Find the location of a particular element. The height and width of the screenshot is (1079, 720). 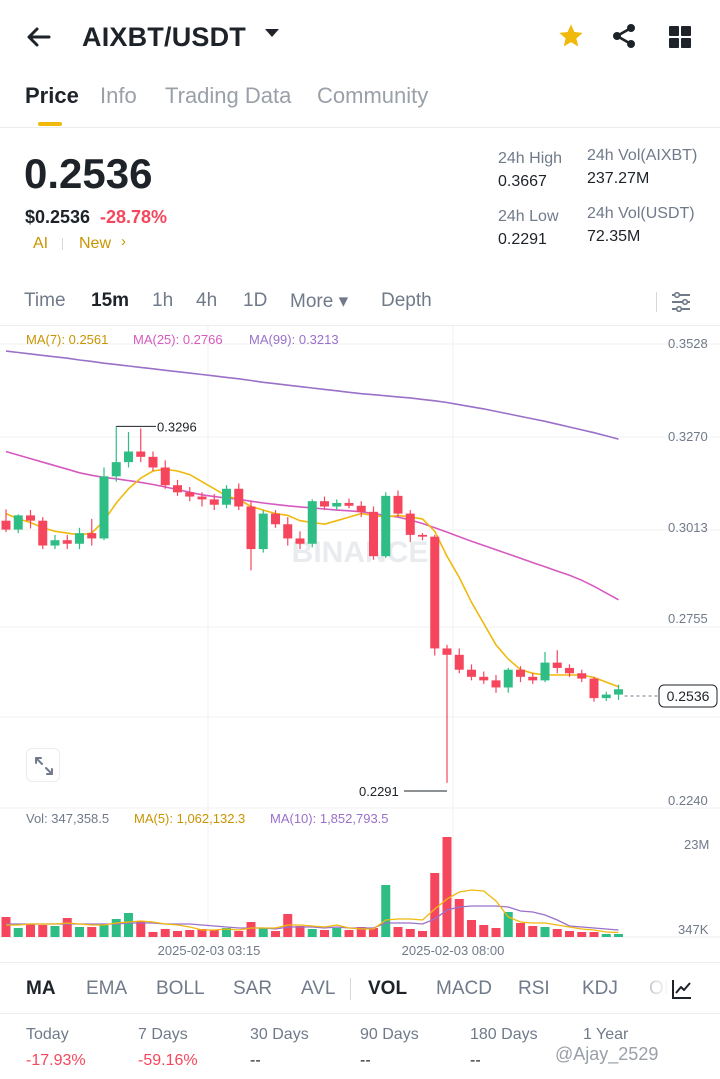

back-arrow-icon is located at coordinates (40, 38).